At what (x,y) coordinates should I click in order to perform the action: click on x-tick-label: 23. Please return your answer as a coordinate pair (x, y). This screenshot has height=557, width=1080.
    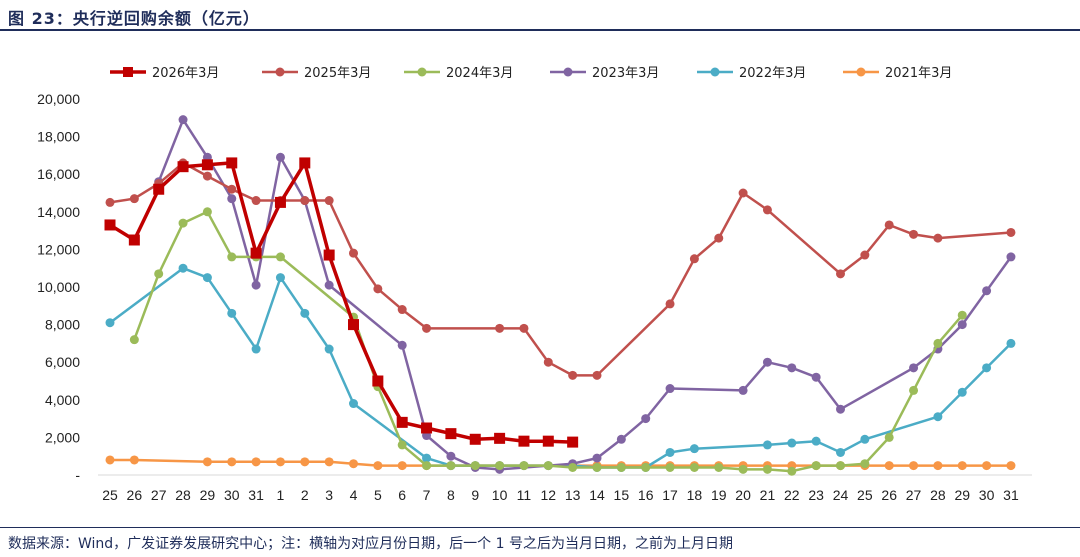
    Looking at the image, I should click on (816, 495).